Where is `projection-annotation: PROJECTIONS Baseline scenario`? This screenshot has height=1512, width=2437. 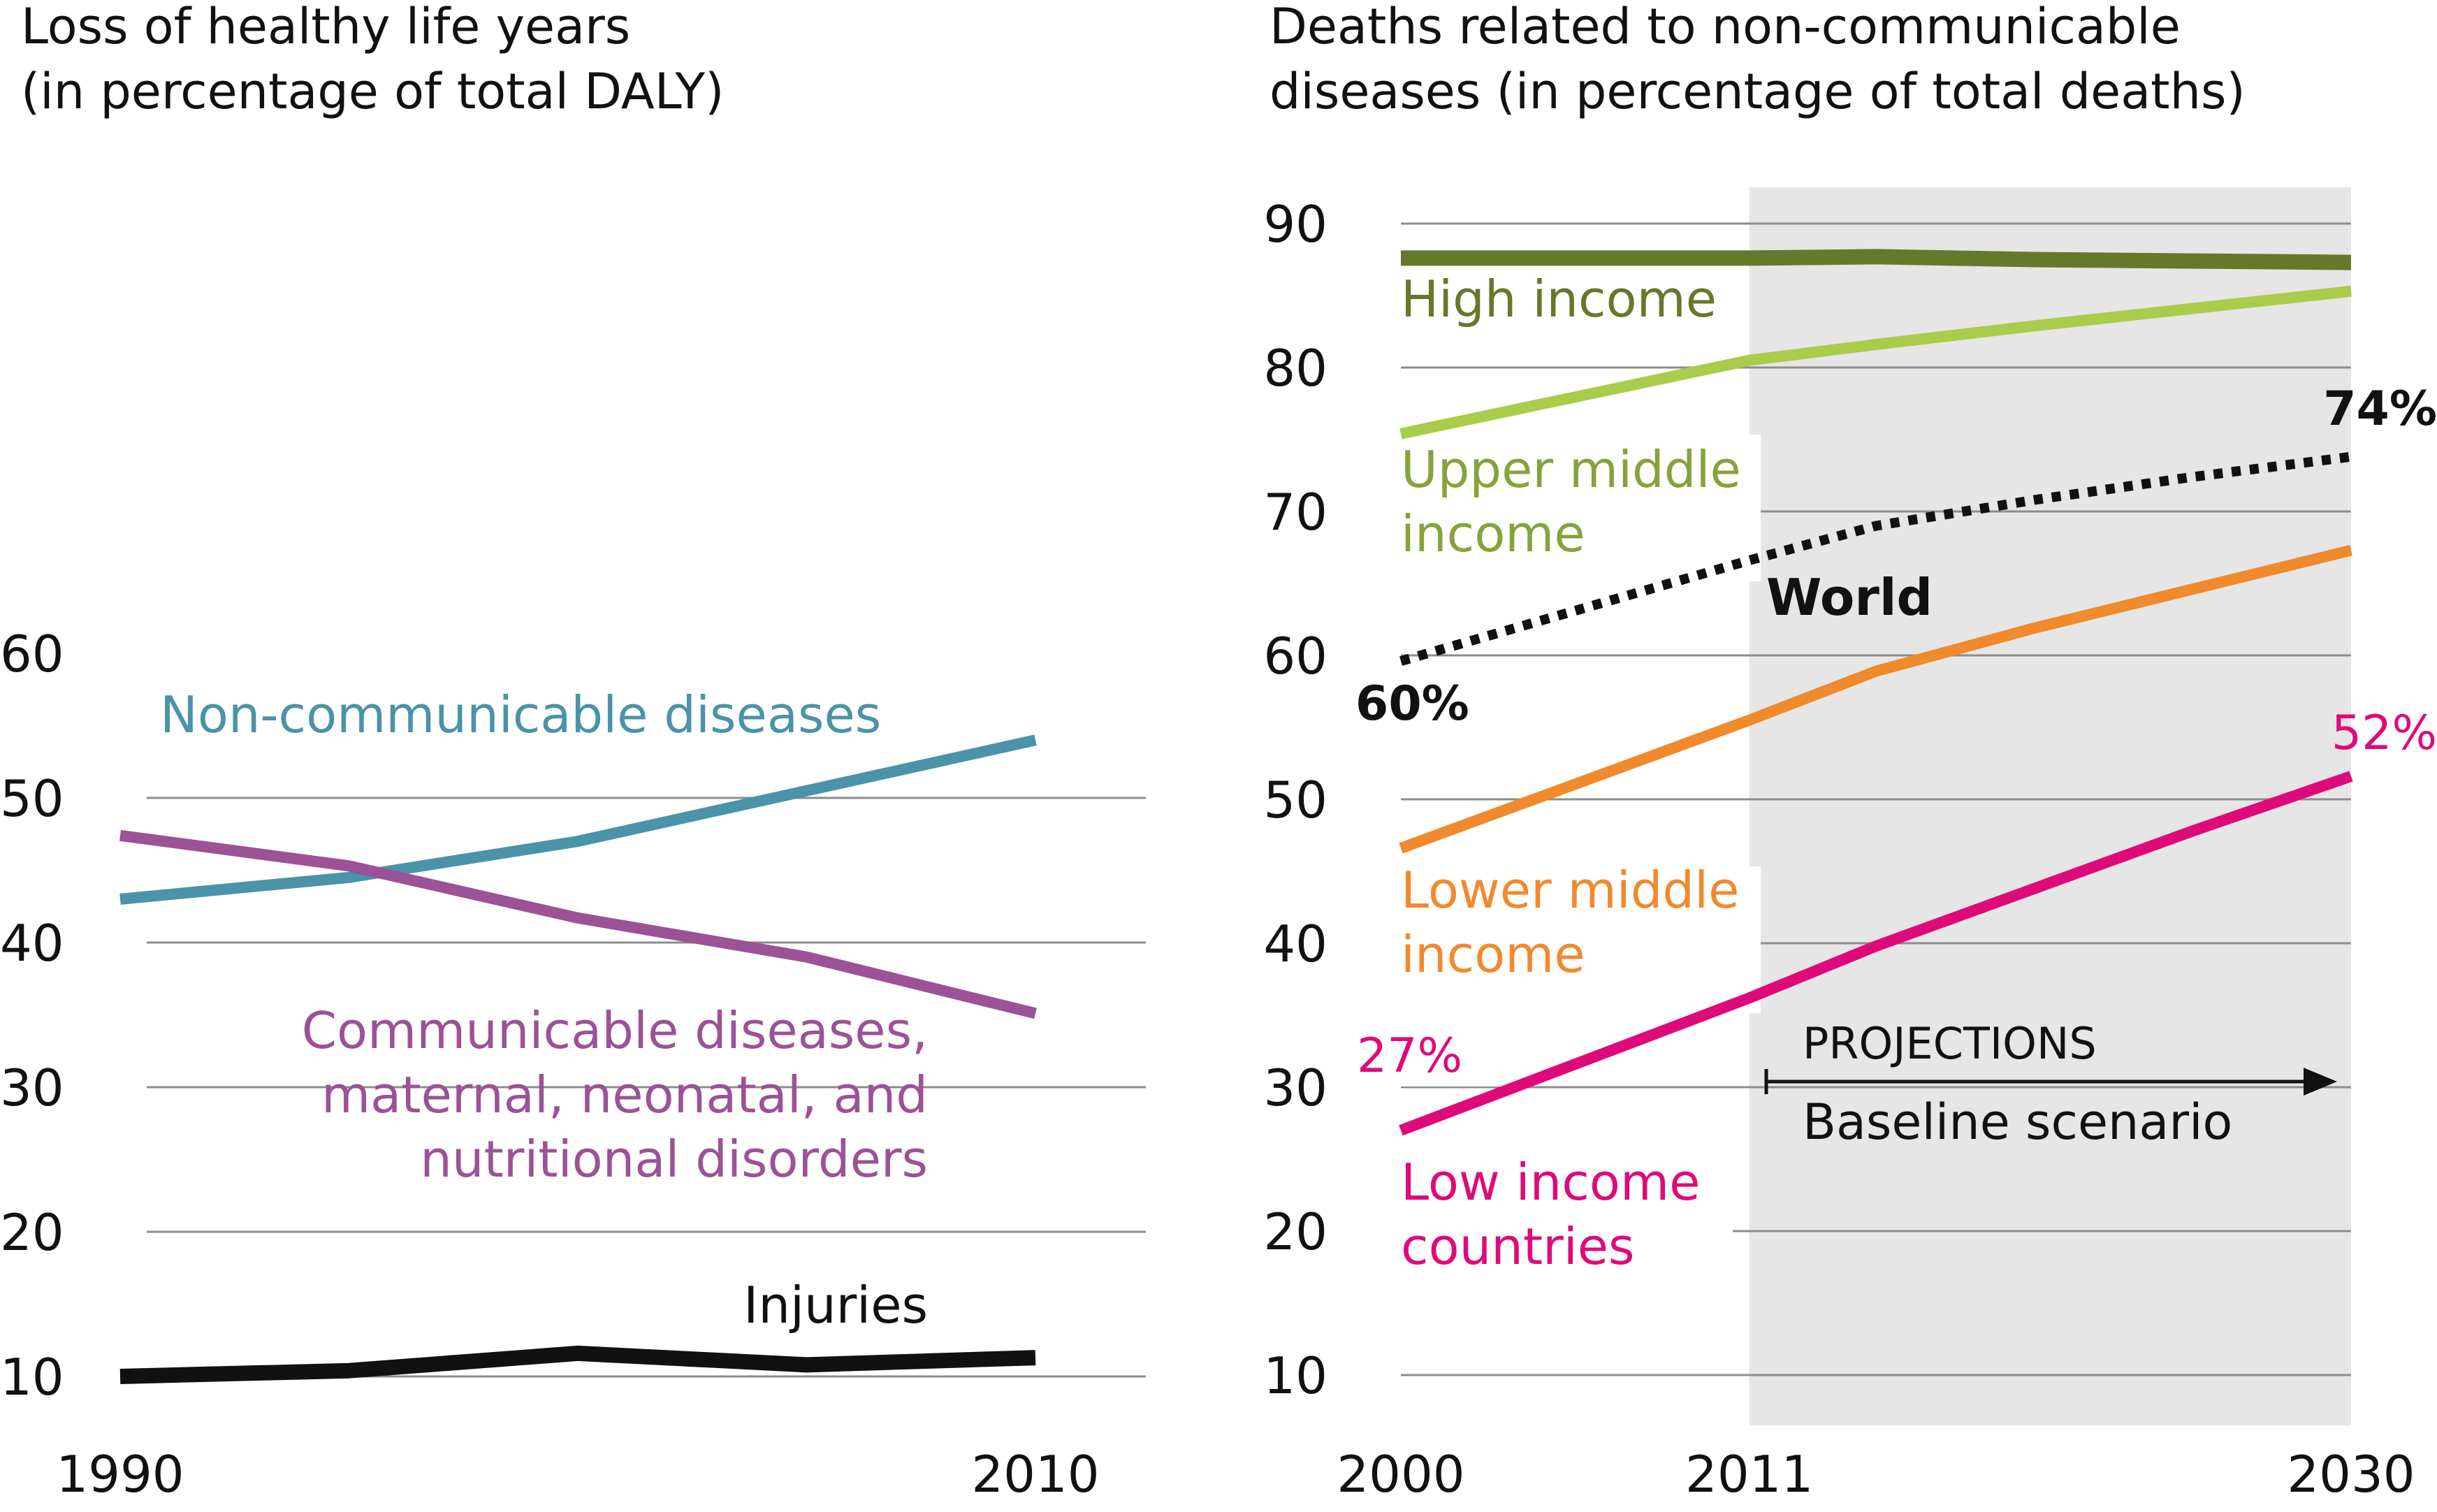
projection-annotation: PROJECTIONS Baseline scenario is located at coordinates (2050, 1084).